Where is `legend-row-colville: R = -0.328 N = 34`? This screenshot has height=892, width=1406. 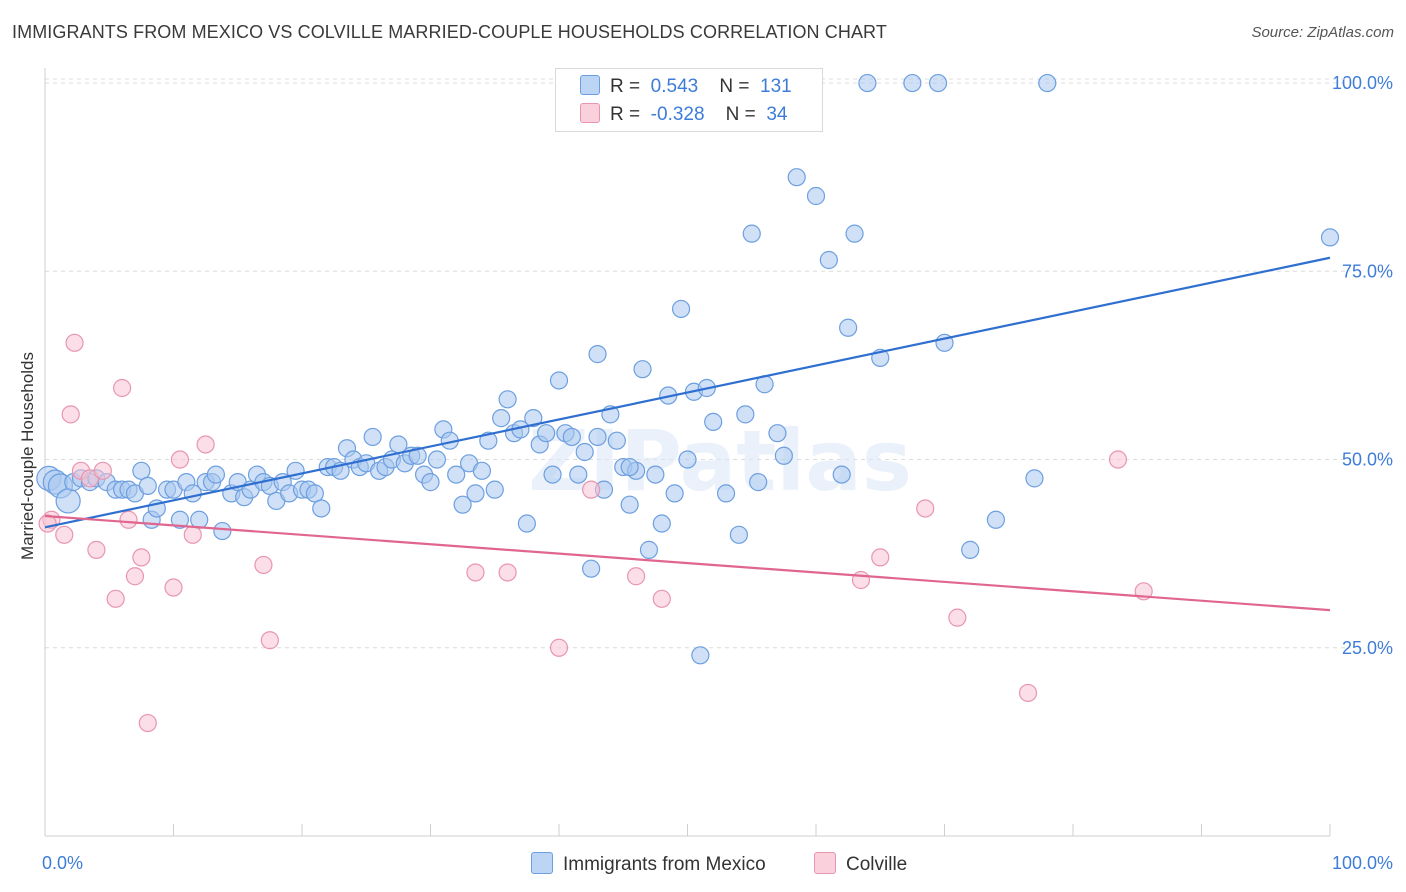
legend-row-colville: R = -0.328 N = 34 is located at coordinates (683, 114).